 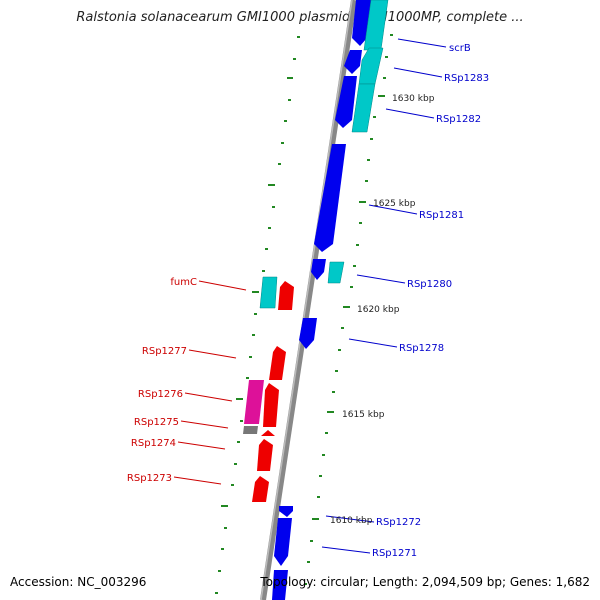 I want to click on left-leaders, so click(x=210, y=382).